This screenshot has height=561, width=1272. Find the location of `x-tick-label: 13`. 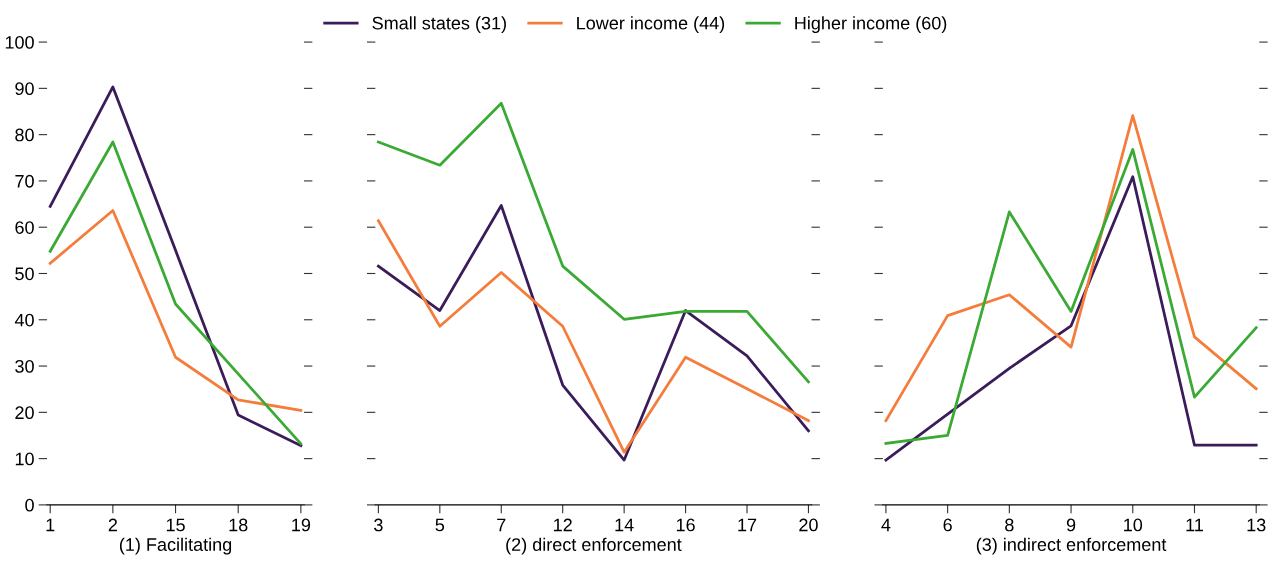

x-tick-label: 13 is located at coordinates (1256, 525).